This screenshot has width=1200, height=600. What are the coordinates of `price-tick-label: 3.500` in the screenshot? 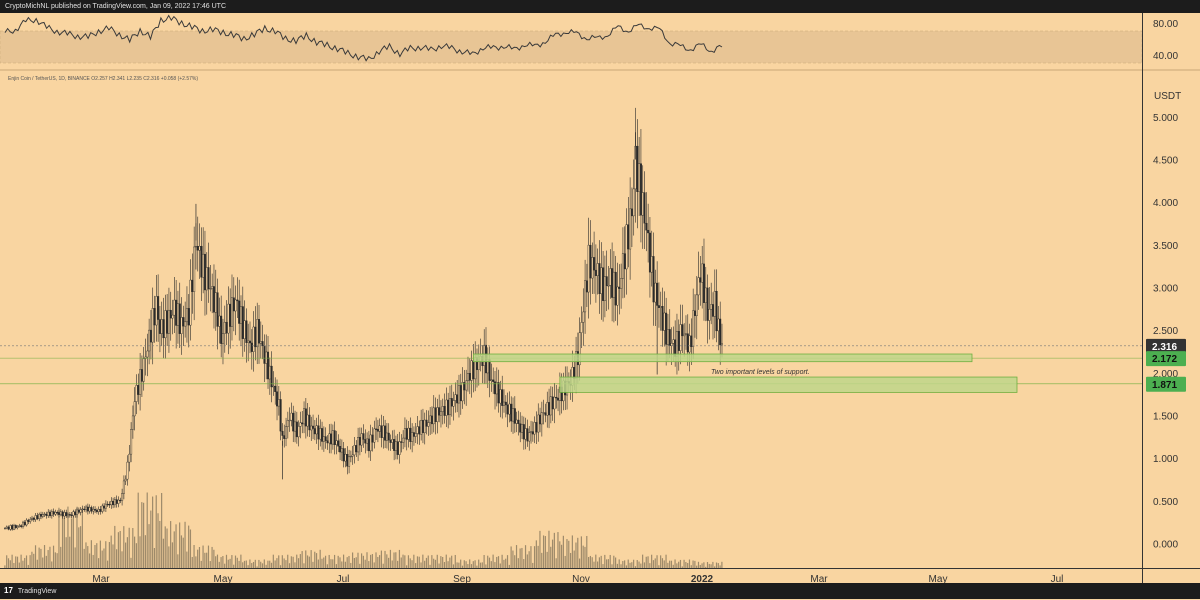 It's located at (1165, 246).